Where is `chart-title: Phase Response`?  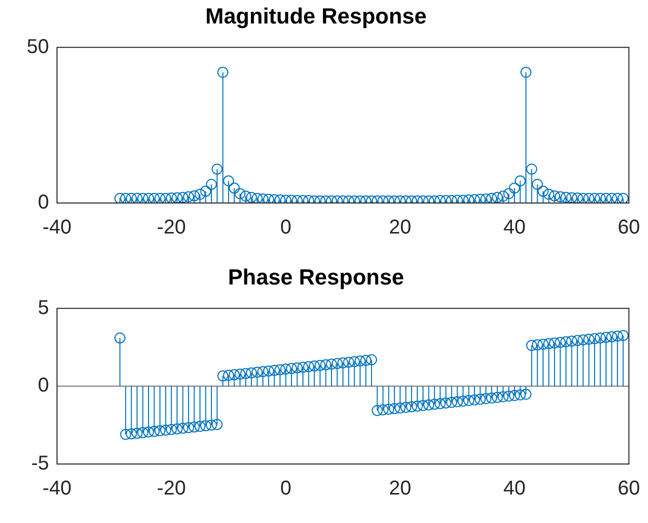
chart-title: Phase Response is located at coordinates (316, 277).